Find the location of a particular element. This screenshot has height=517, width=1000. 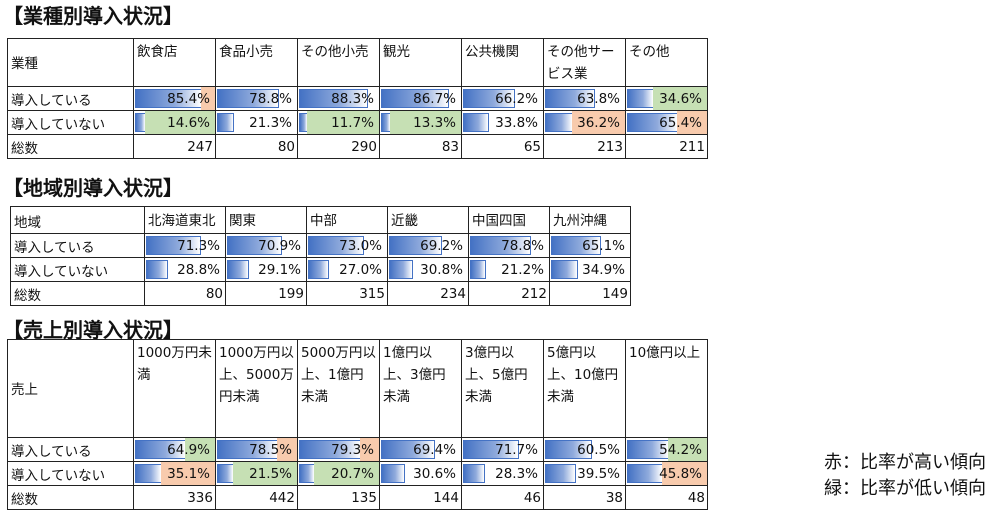

percentage-cell: 20.7% is located at coordinates (338, 473).